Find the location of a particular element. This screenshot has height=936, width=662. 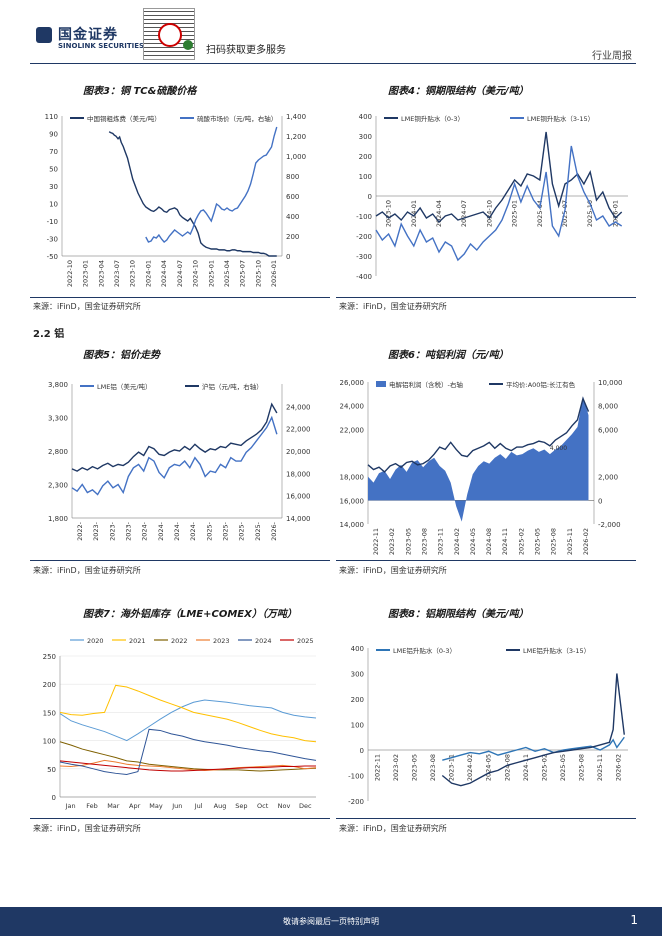

x-tick-label: 2023- is located at coordinates (96, 531).